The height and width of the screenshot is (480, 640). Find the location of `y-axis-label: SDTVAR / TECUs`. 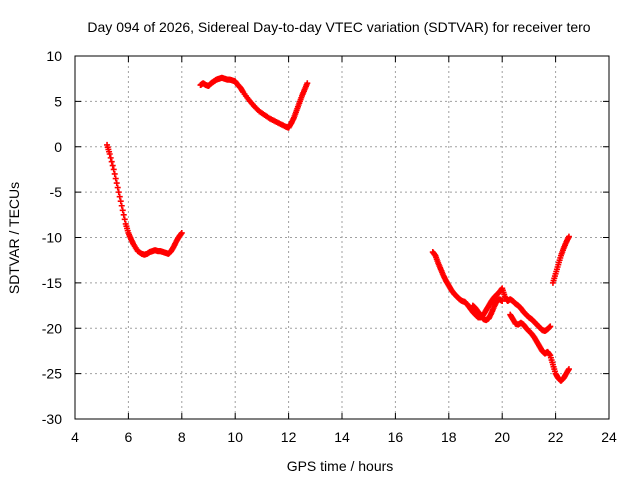

y-axis-label: SDTVAR / TECUs is located at coordinates (14, 238).